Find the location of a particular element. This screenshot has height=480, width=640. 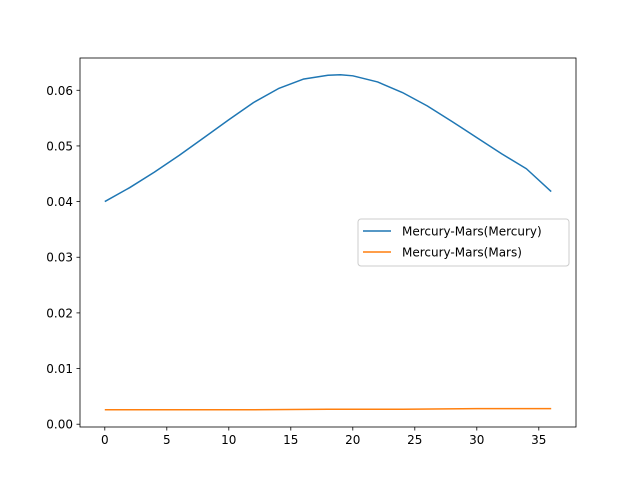

y-tick-label: 0.03 is located at coordinates (59, 258).